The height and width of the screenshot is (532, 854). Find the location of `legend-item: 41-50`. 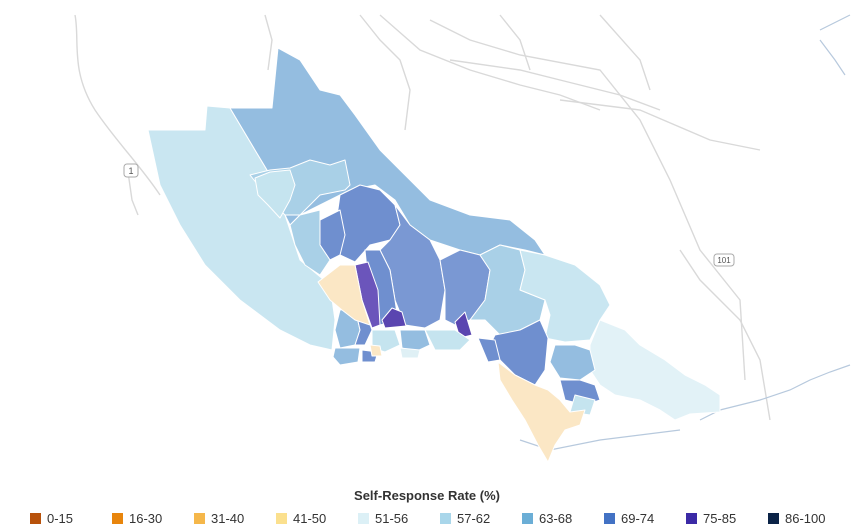

legend-item: 41-50 is located at coordinates (317, 518).